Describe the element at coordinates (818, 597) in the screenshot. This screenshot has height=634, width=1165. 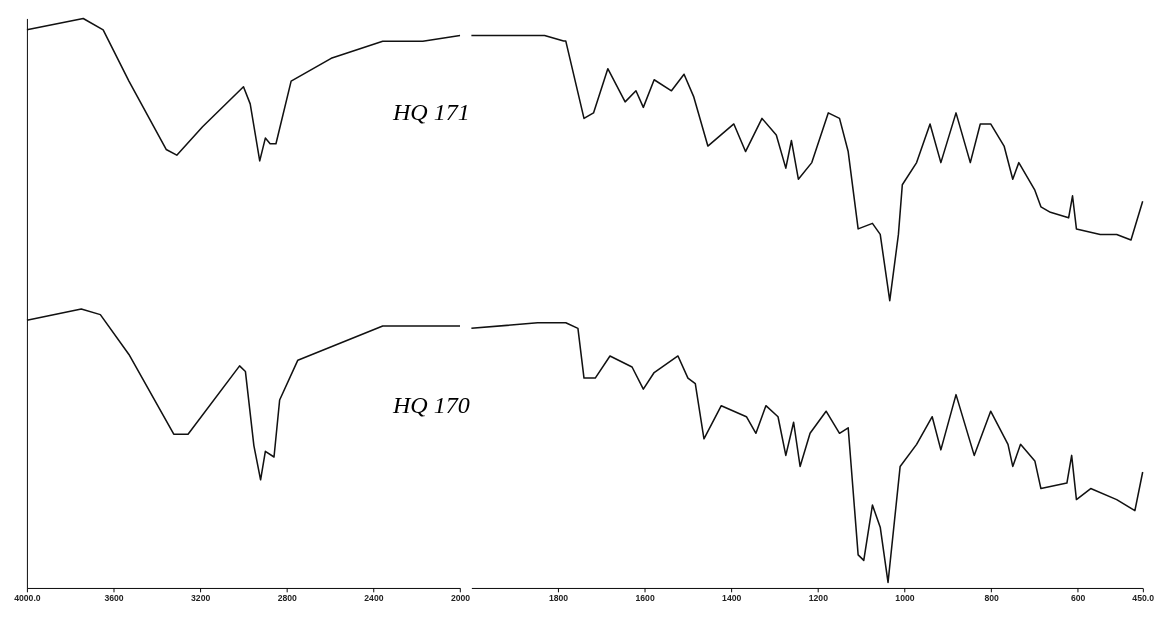
I see `x-tick-label: 1200` at that location.